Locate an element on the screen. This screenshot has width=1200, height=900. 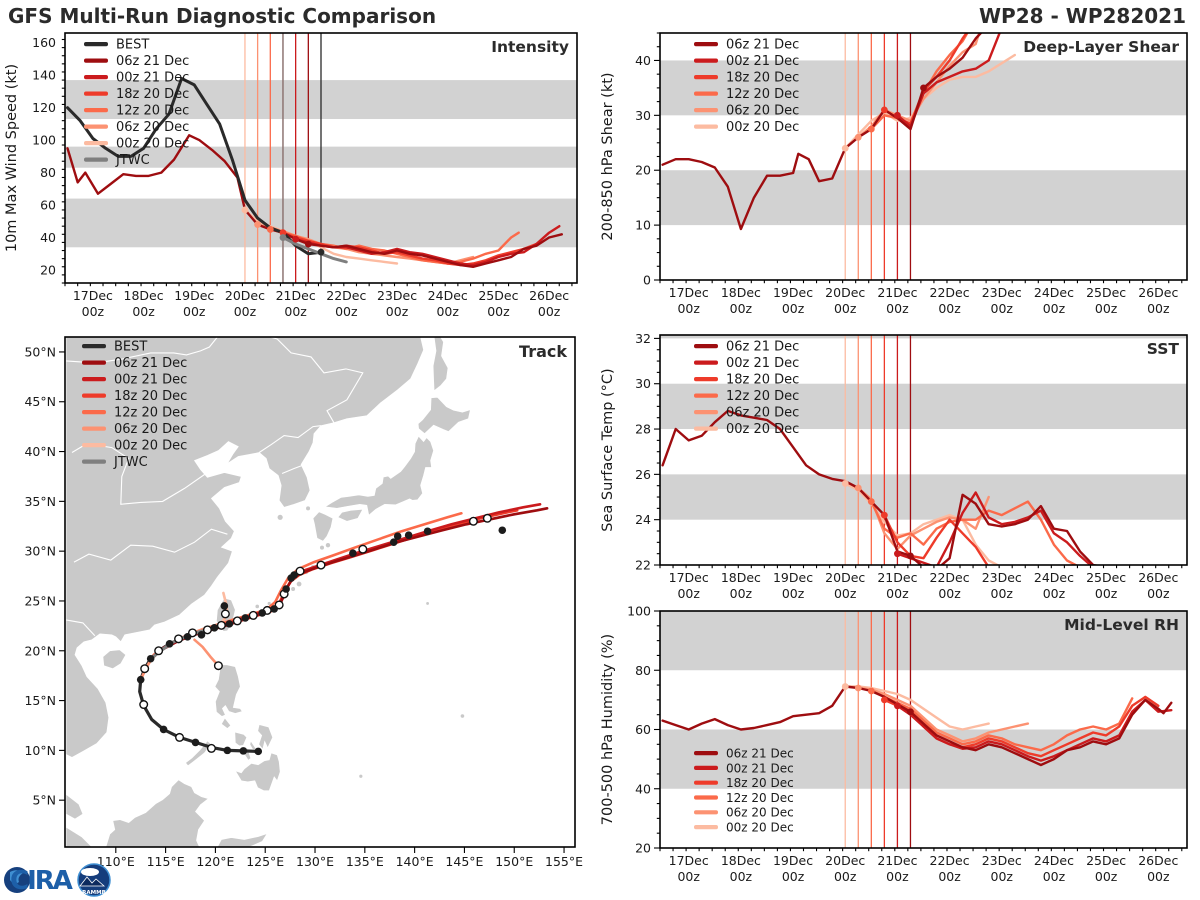
y-tick: 40 is located at coordinates (643, 60).